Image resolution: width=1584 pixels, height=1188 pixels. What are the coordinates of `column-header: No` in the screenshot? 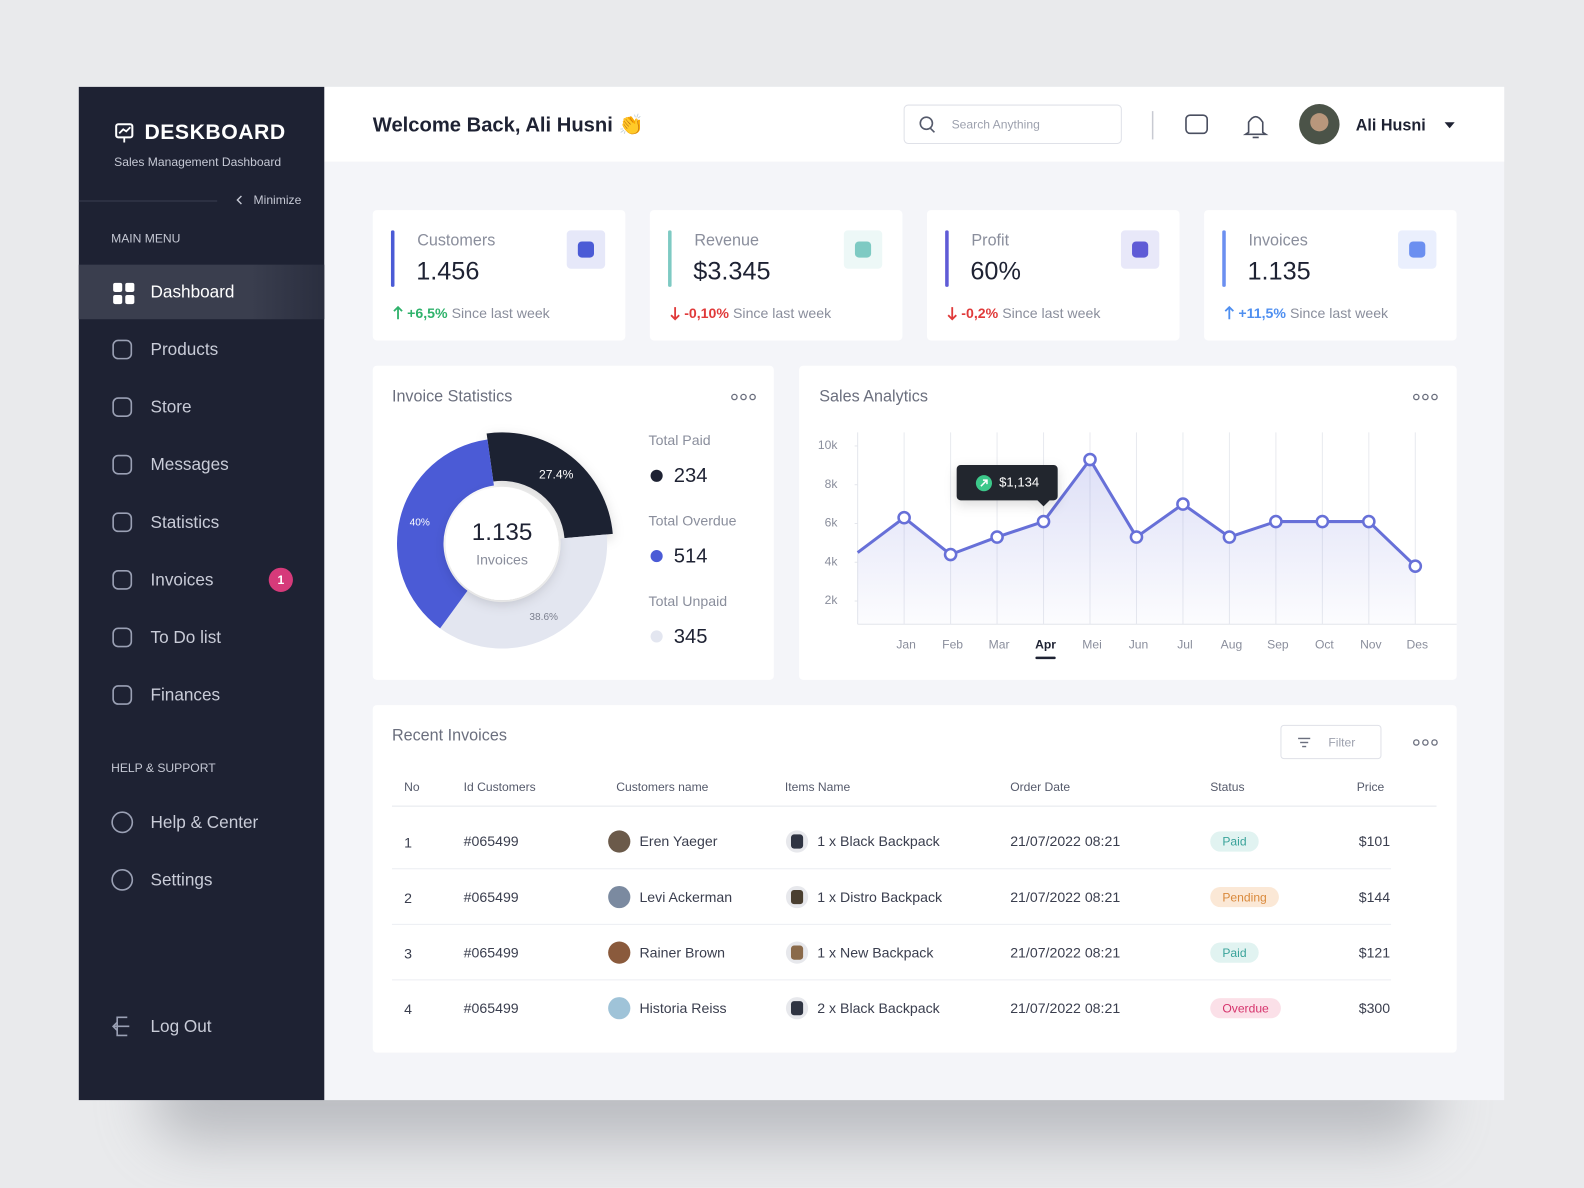 It's located at (412, 787).